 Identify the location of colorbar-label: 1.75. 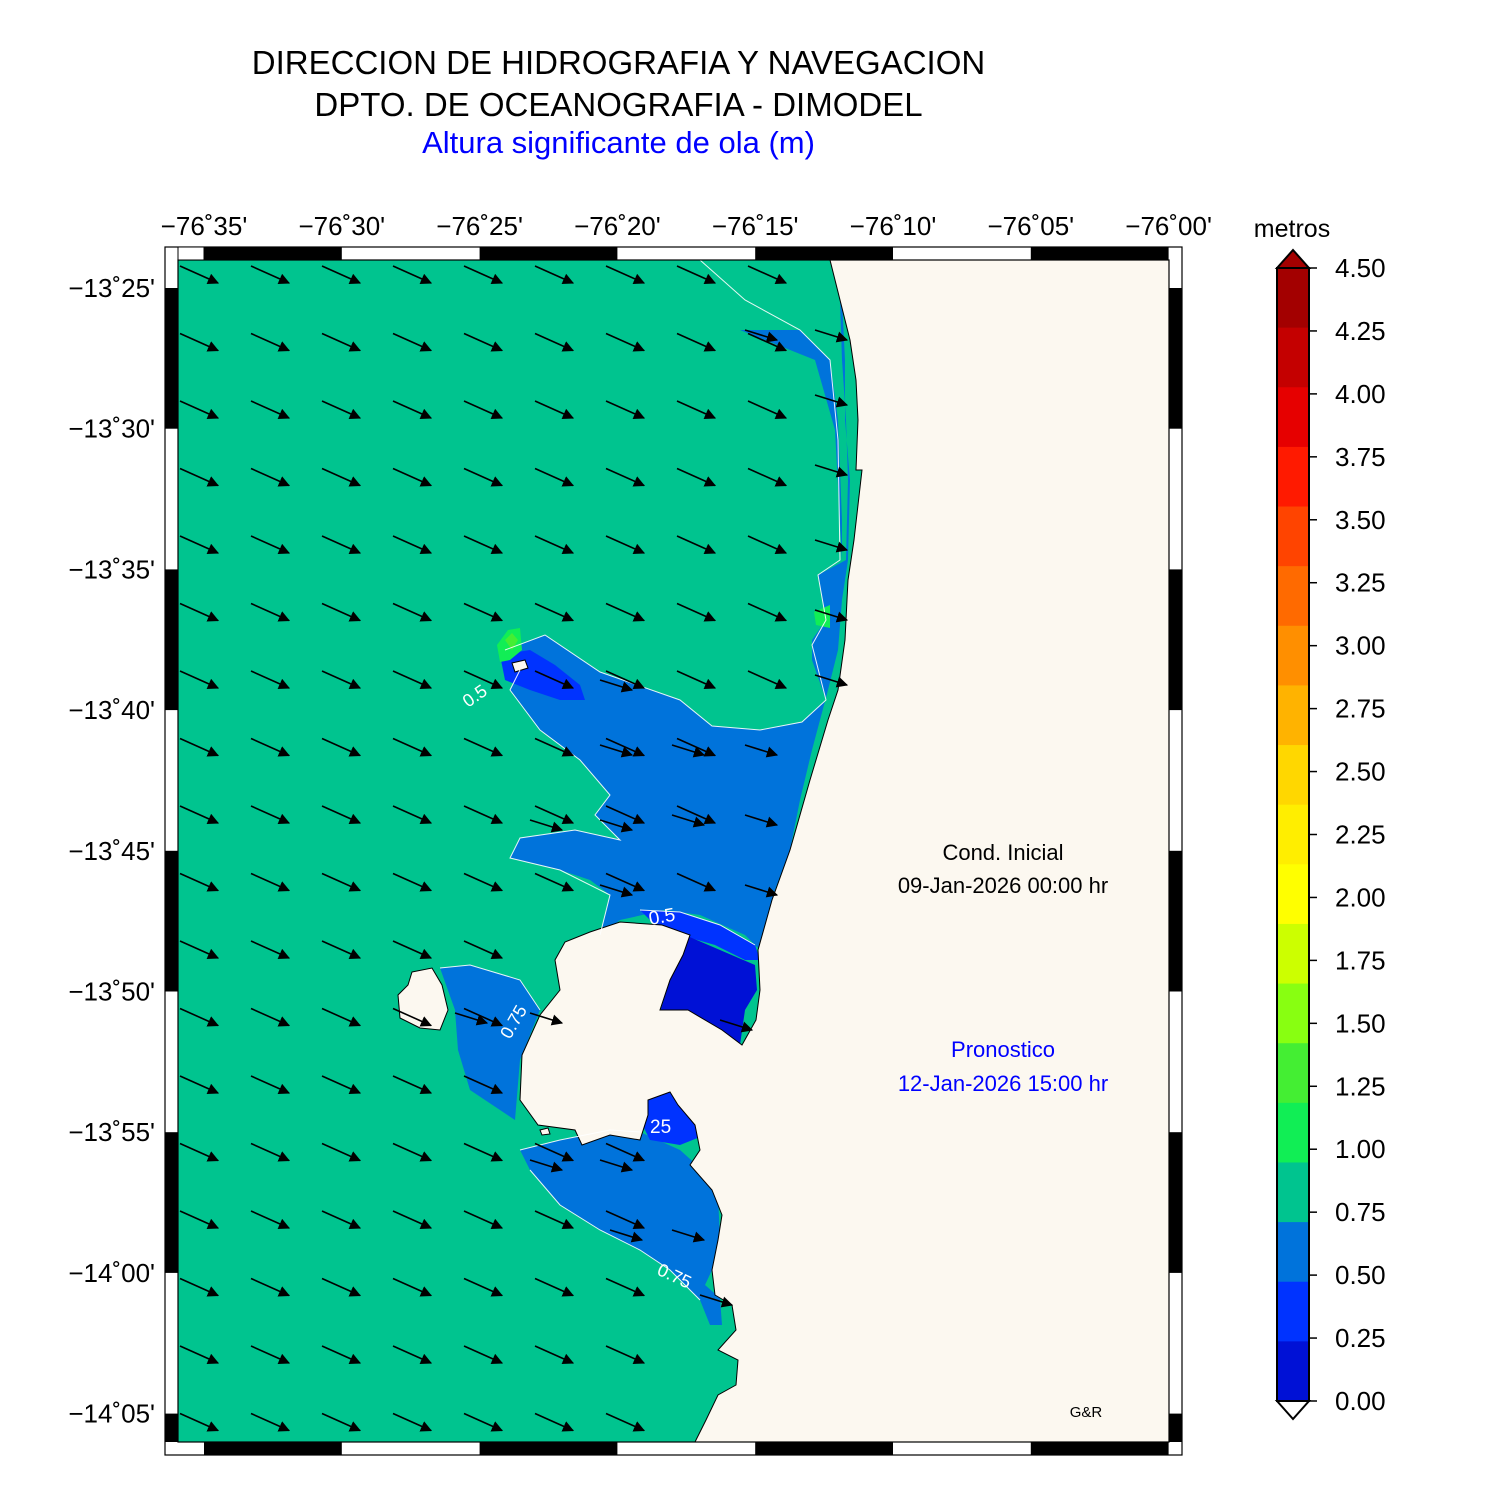
(1360, 960).